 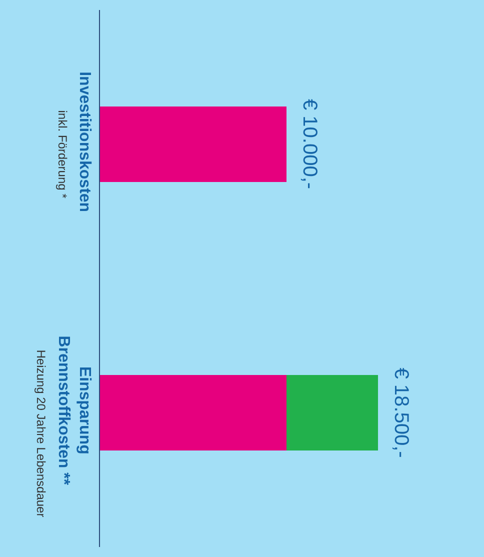 What do you see at coordinates (84, 142) in the screenshot?
I see `y-tick-label: Investitionskosten` at bounding box center [84, 142].